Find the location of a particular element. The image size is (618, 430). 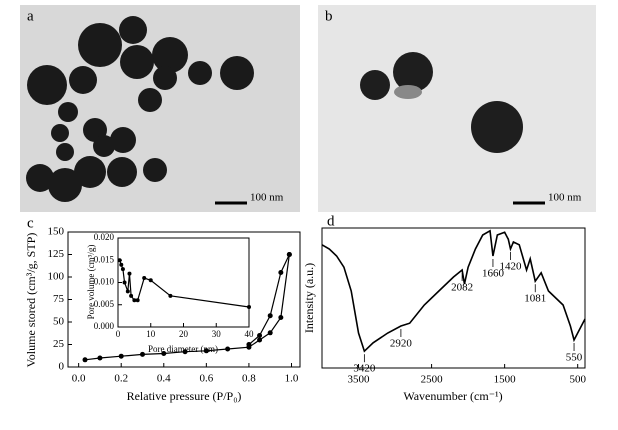

y-tick-label: 150 is located at coordinates (56, 232).